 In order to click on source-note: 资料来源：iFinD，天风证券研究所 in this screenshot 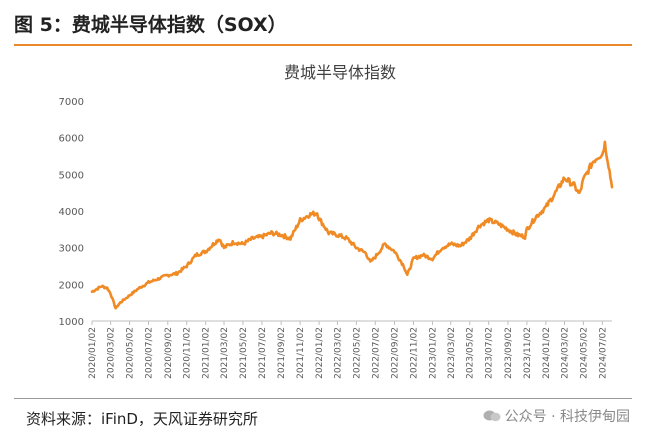, I will do `click(142, 419)`.